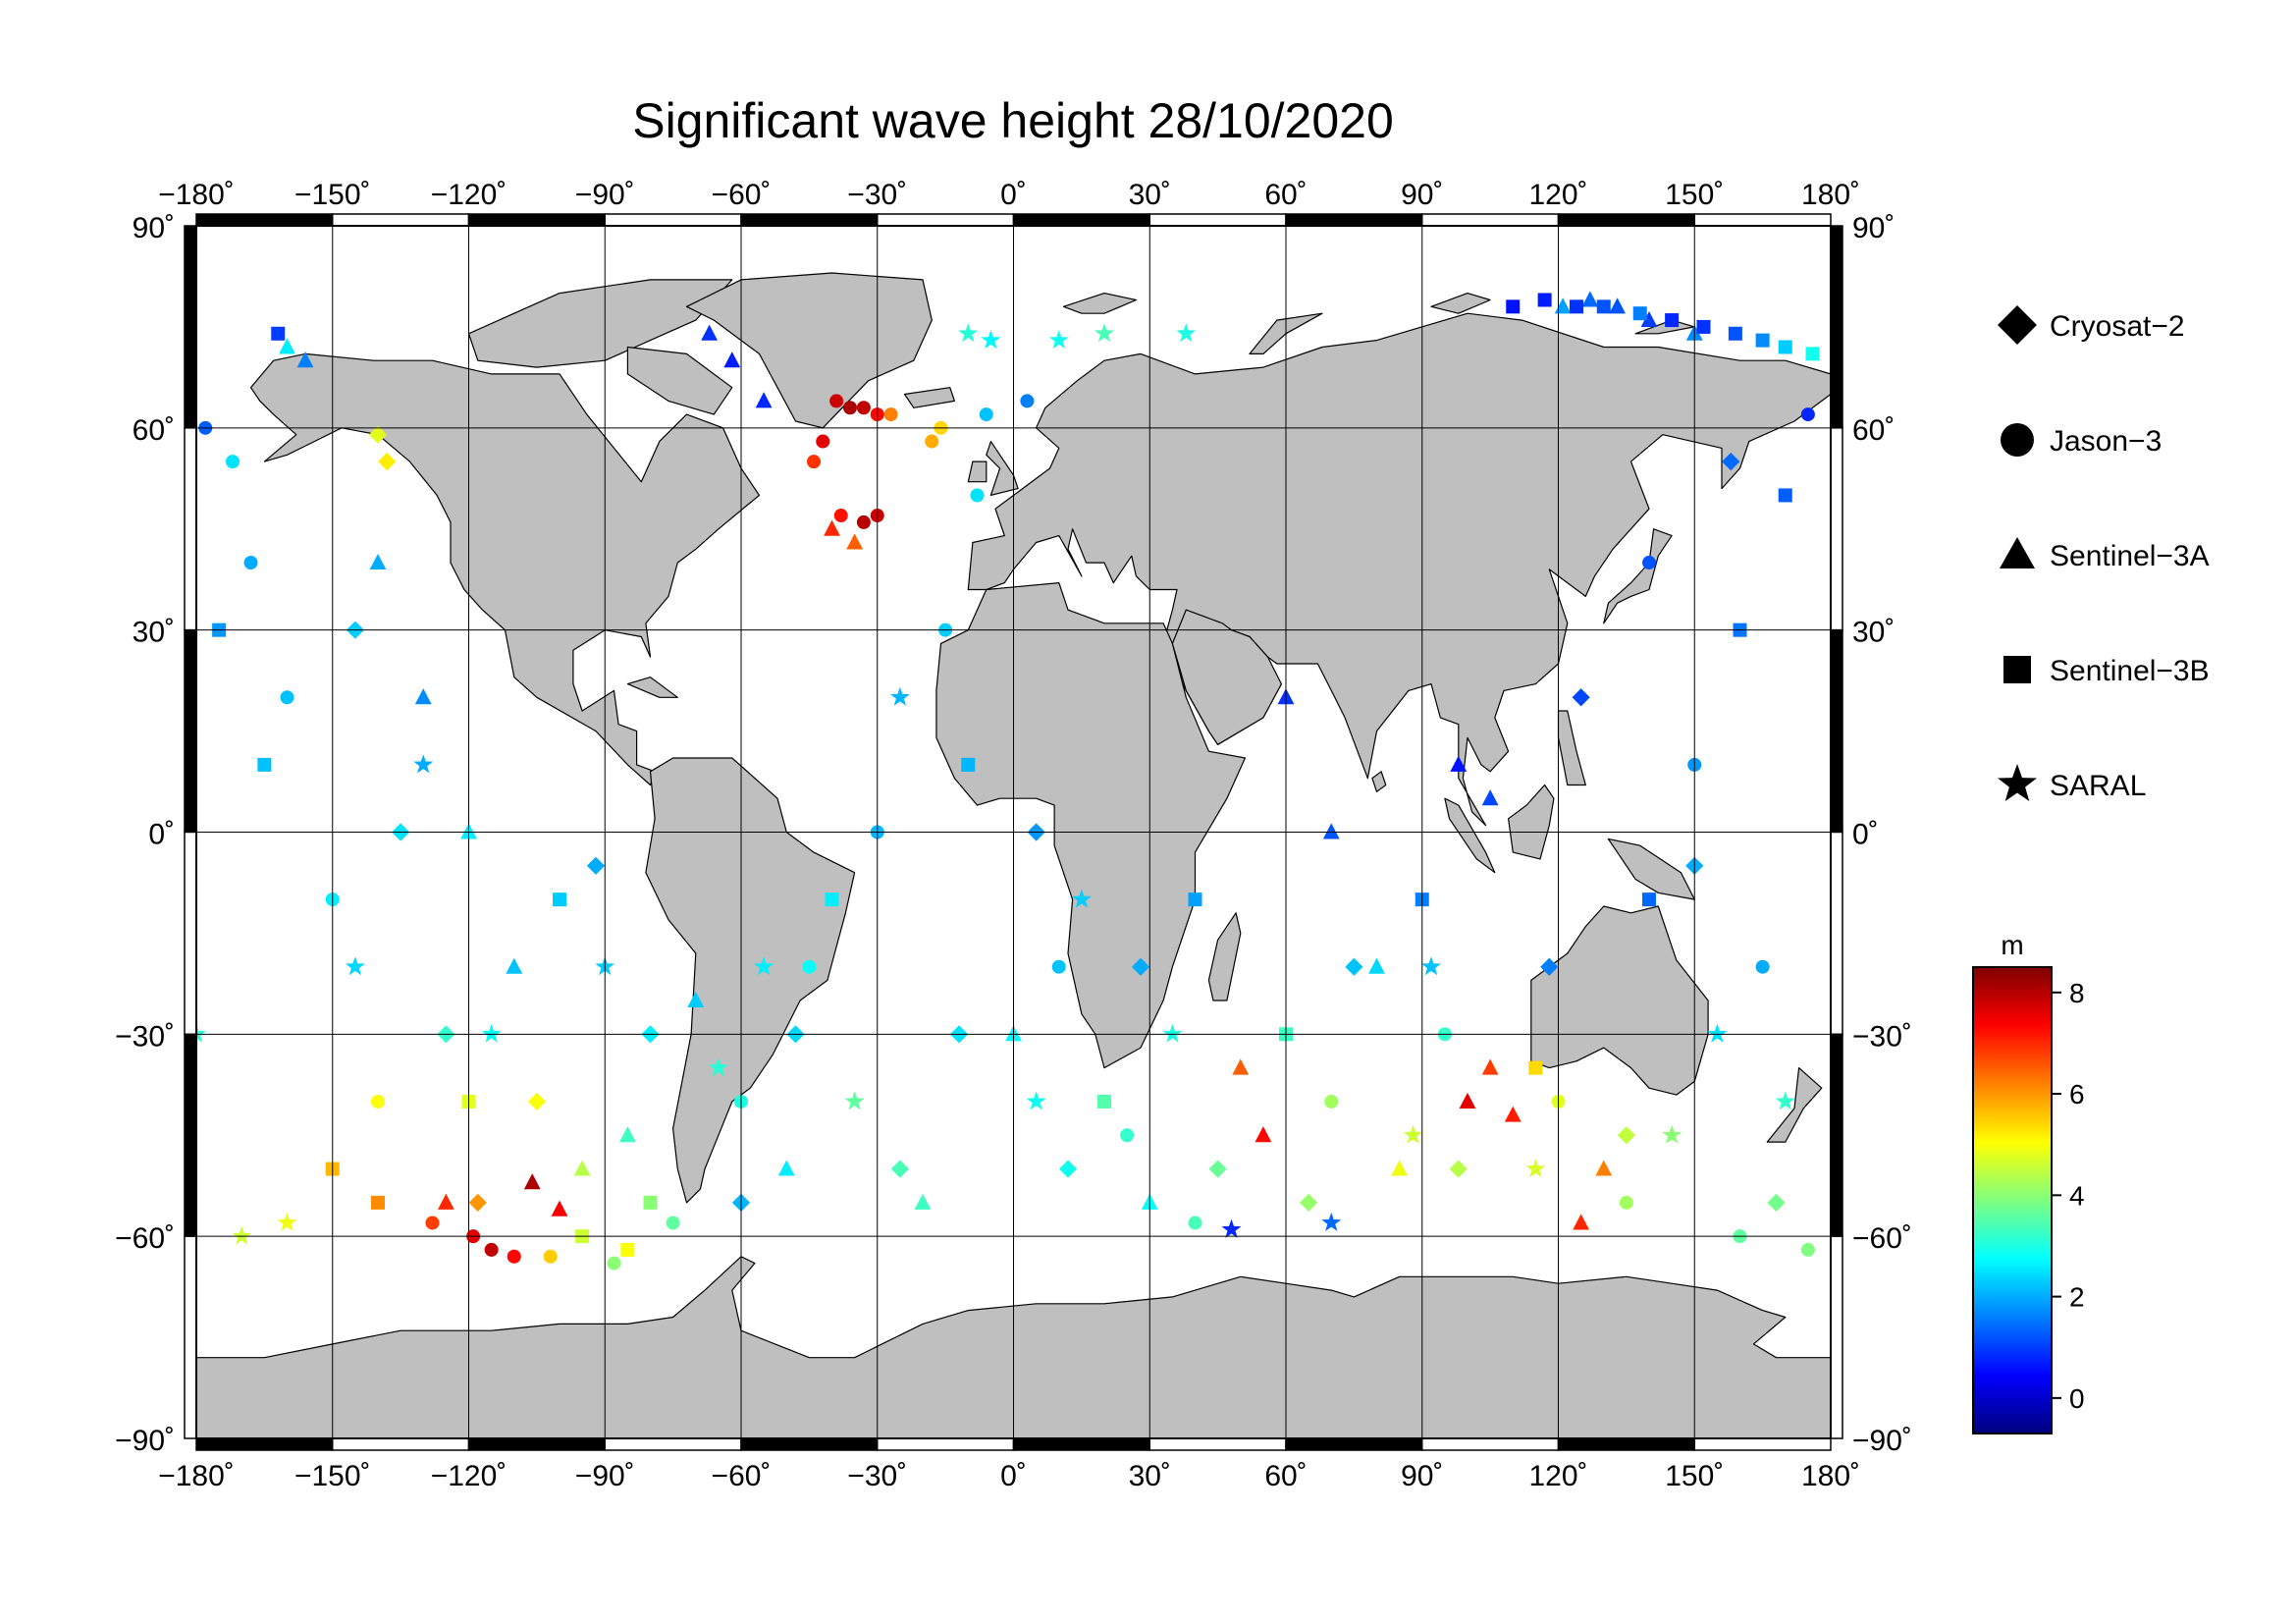 The height and width of the screenshot is (1623, 2296). What do you see at coordinates (809, 350) in the screenshot?
I see `land-greenland` at bounding box center [809, 350].